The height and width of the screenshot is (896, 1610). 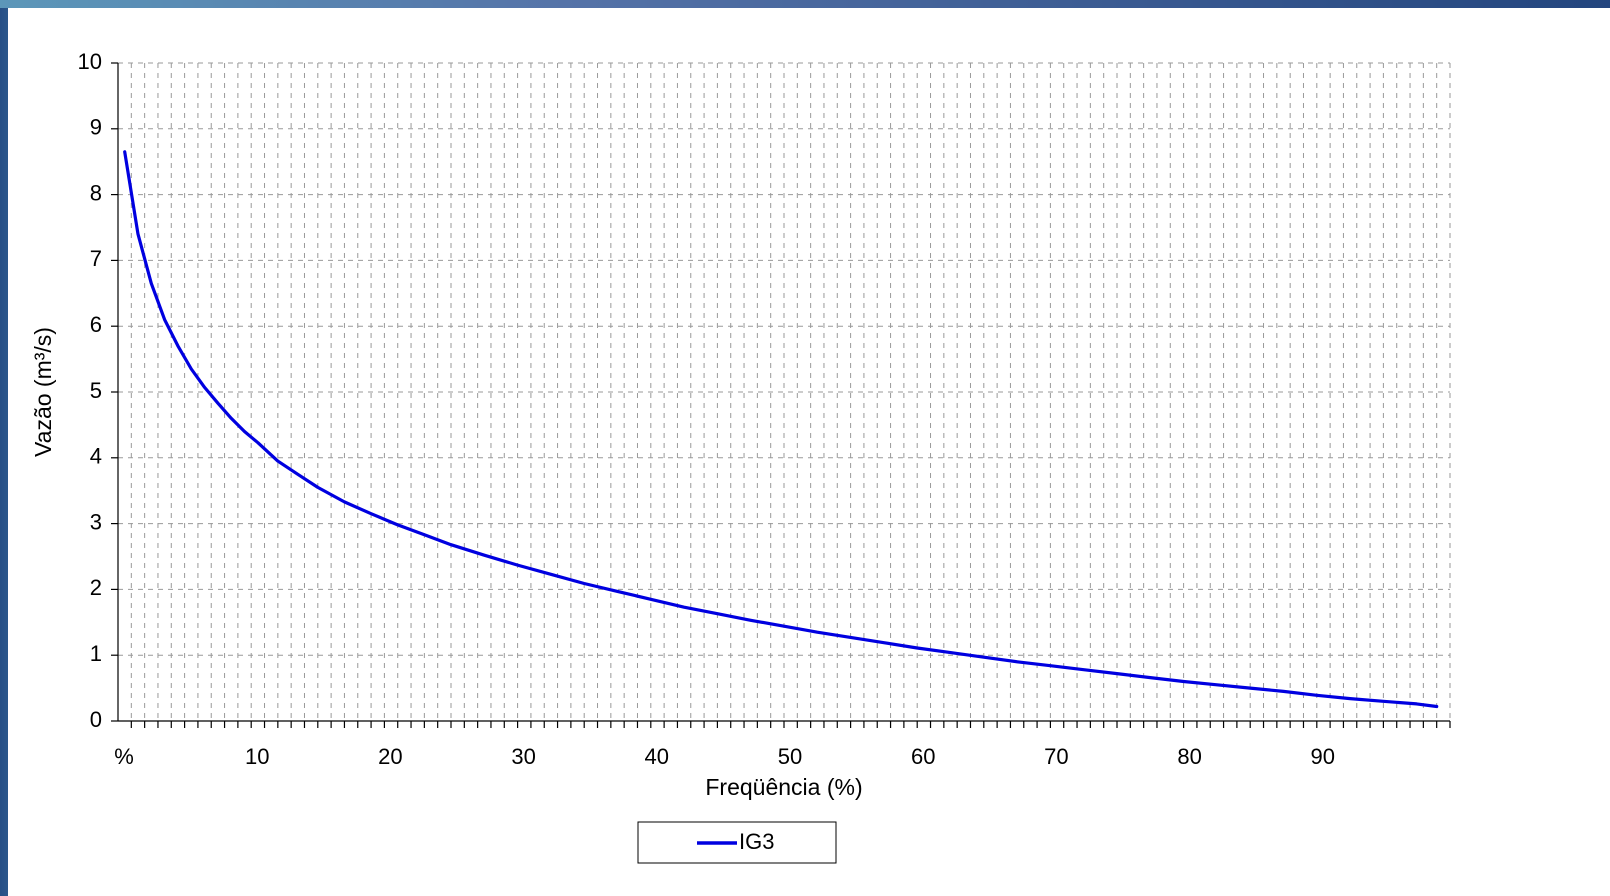 I want to click on x-tick-label: 50, so click(x=790, y=756).